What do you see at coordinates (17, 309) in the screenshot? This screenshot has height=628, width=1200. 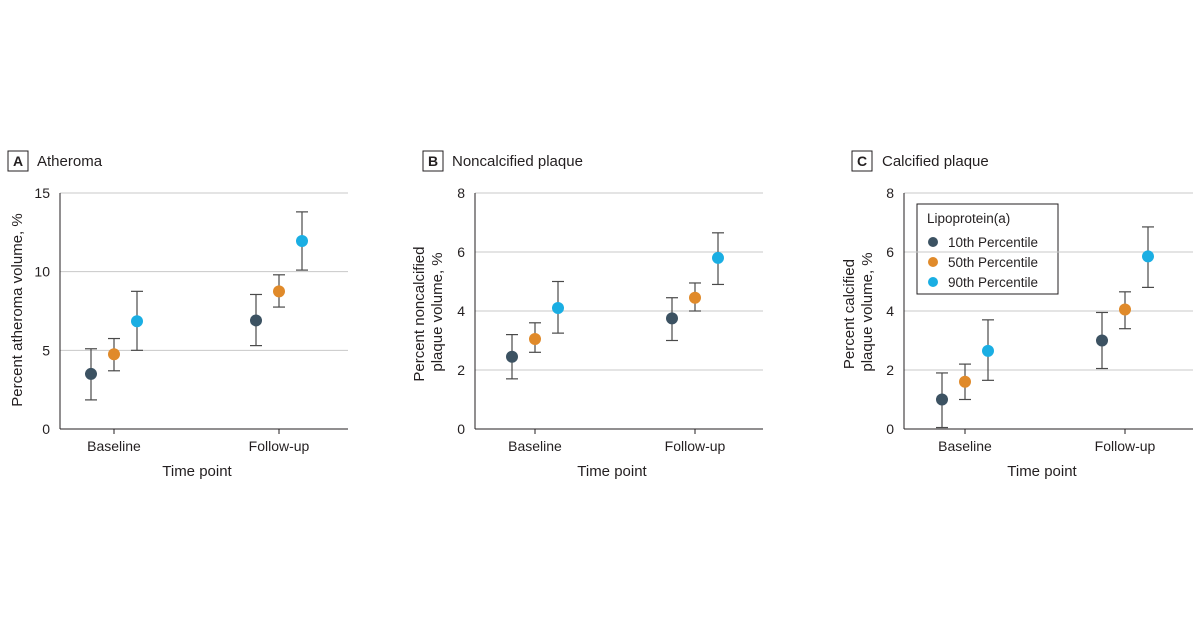 I see `panel-a-y-axis-title: Percent atheroma volume, %` at bounding box center [17, 309].